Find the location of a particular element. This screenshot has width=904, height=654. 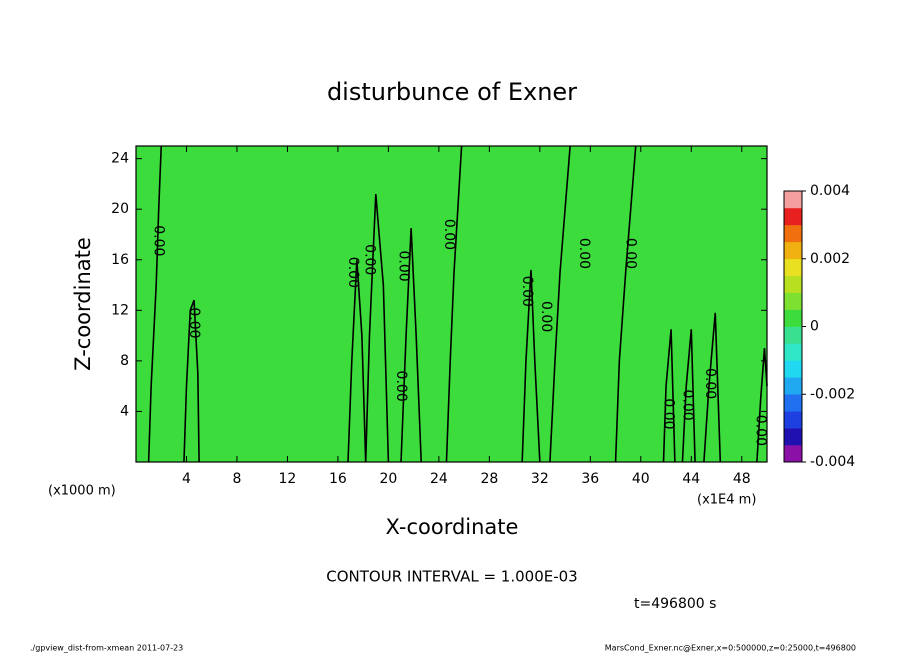

x-tick-label: 28 is located at coordinates (489, 479).